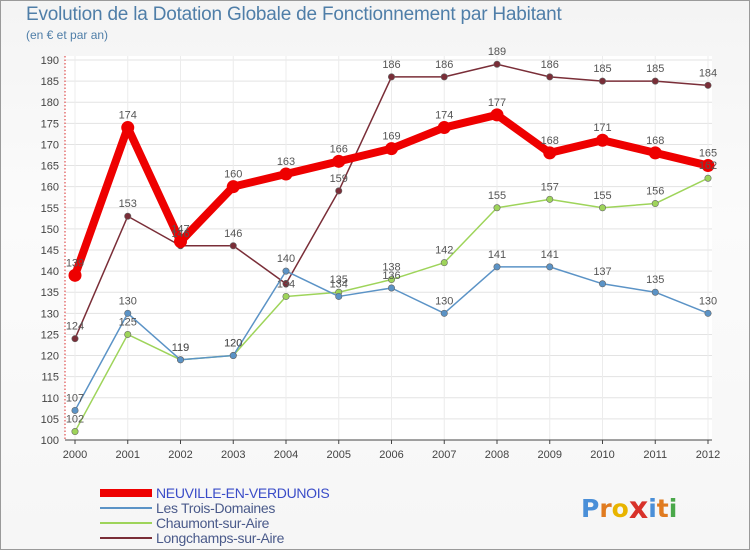  Describe the element at coordinates (497, 52) in the screenshot. I see `data-label: 189` at that location.